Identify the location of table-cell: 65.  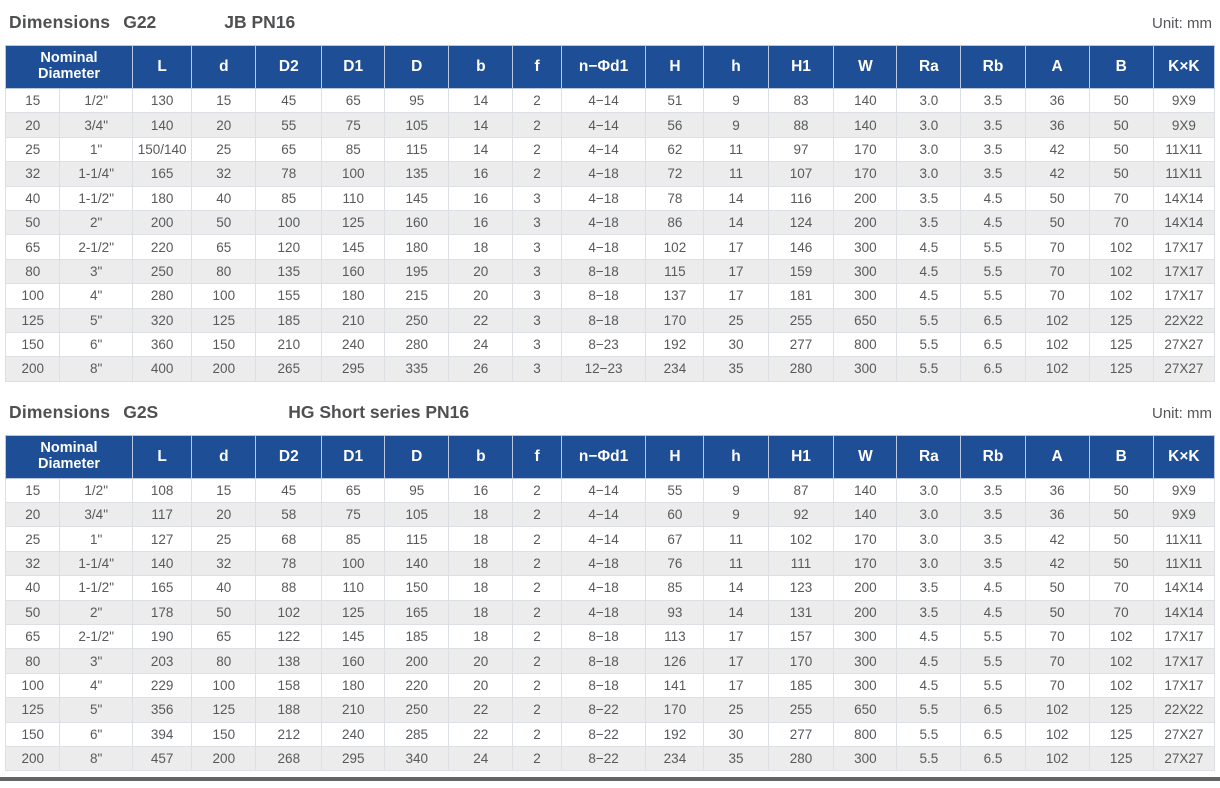
(289, 149).